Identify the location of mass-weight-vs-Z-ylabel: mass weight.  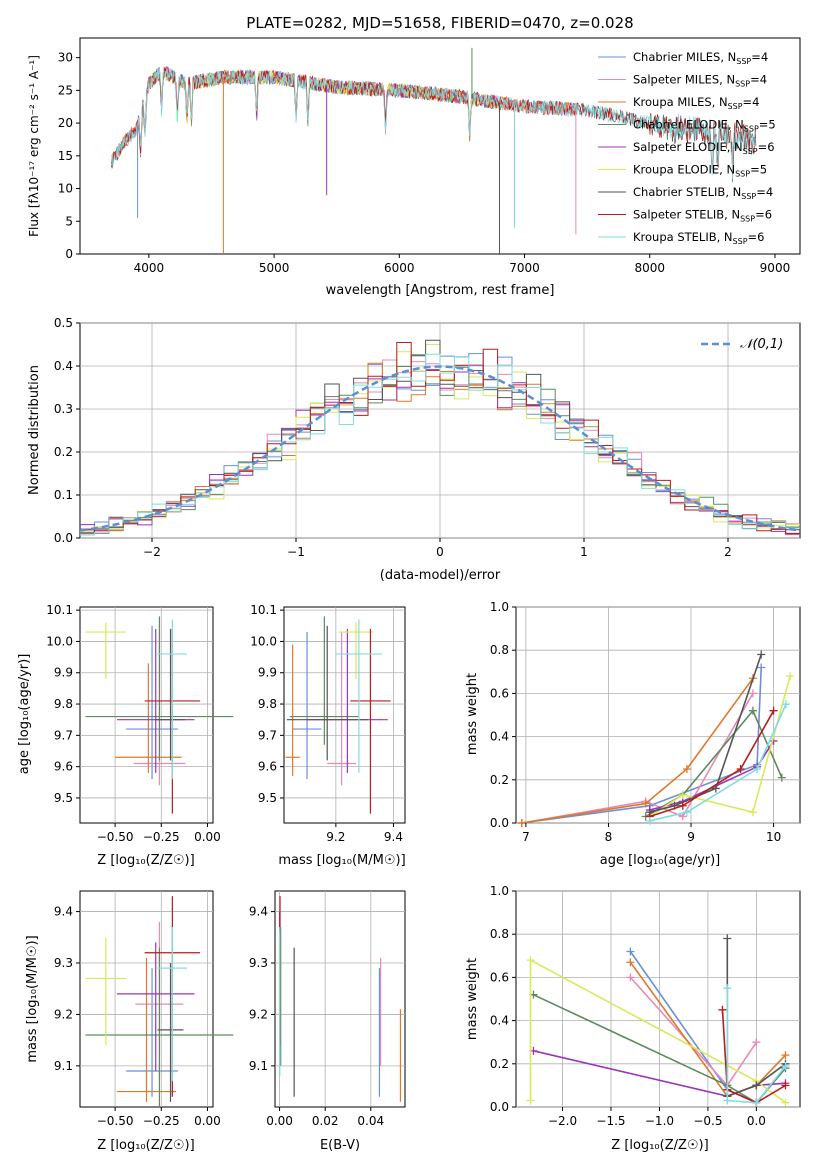
(472, 999).